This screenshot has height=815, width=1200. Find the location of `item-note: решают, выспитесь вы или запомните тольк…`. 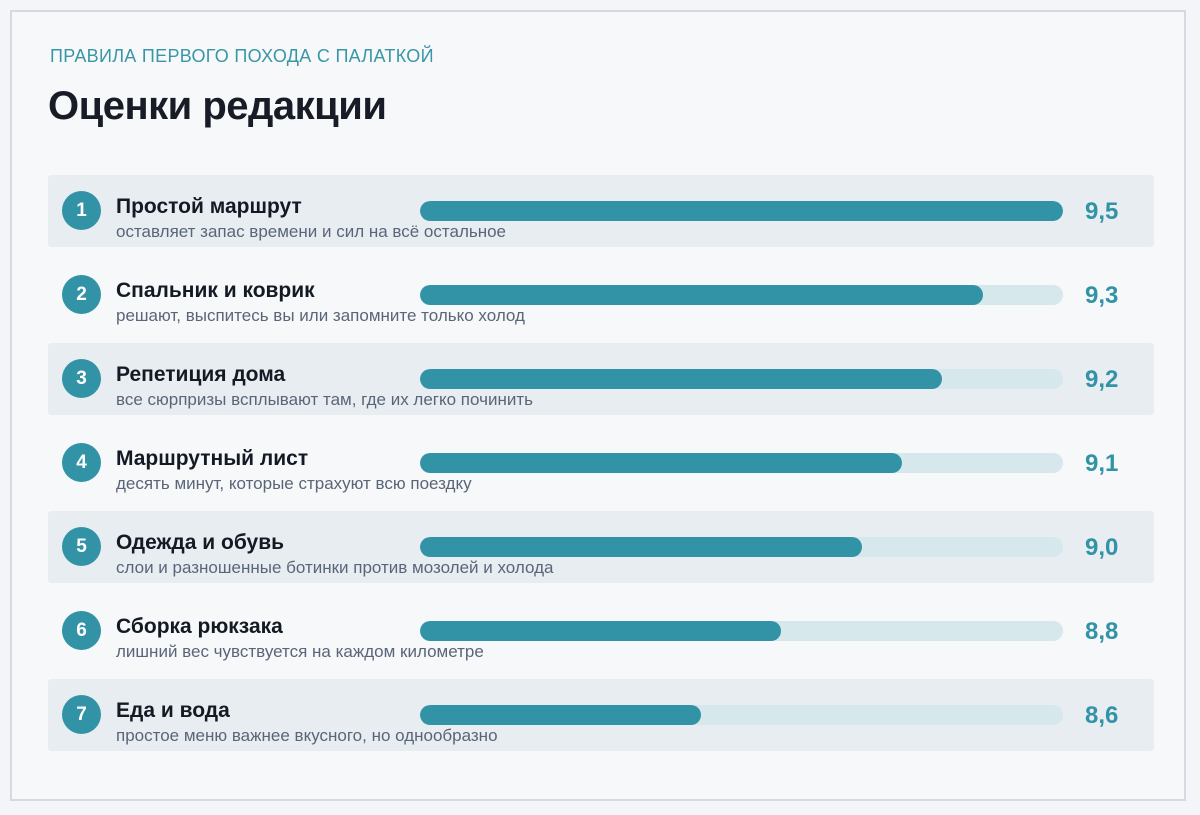

item-note: решают, выспитесь вы или запомните тольк… is located at coordinates (320, 315).